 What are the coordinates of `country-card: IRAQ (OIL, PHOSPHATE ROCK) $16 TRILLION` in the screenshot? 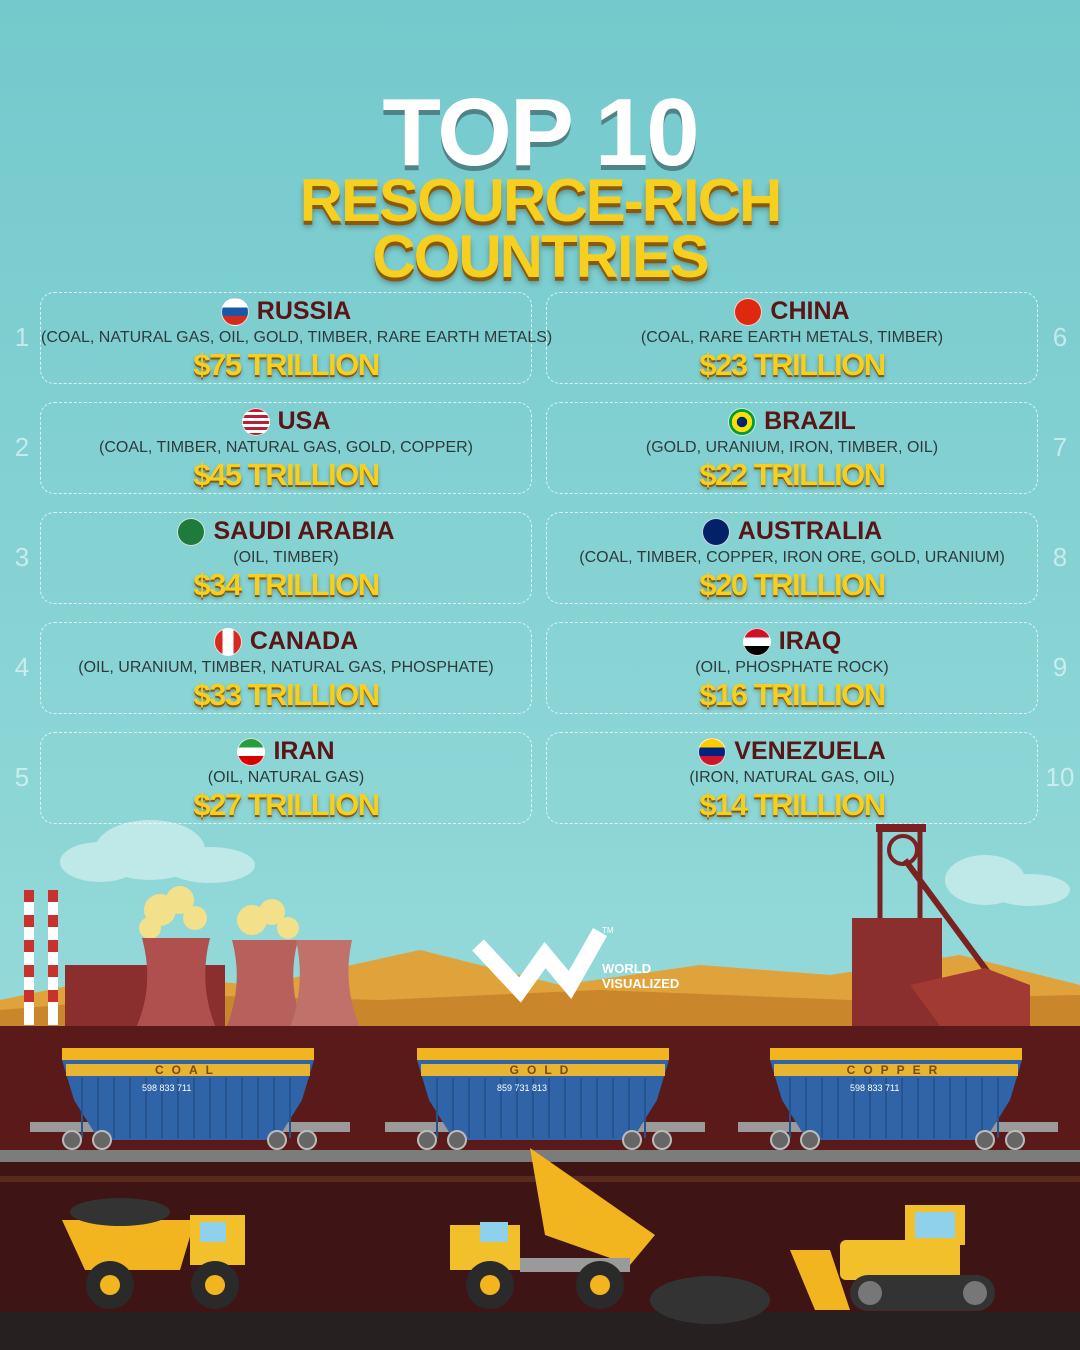 It's located at (792, 668).